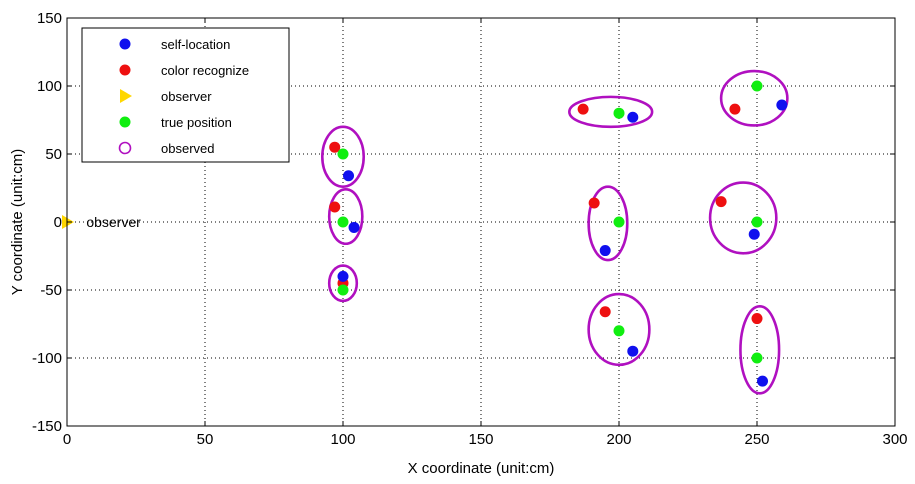 This screenshot has width=915, height=484. I want to click on x-tick-label: 50, so click(205, 439).